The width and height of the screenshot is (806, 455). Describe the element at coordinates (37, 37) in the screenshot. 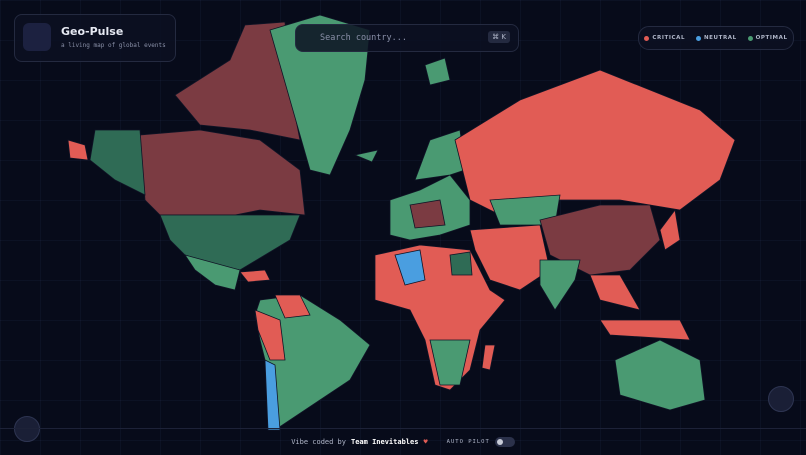

I see `logo` at that location.